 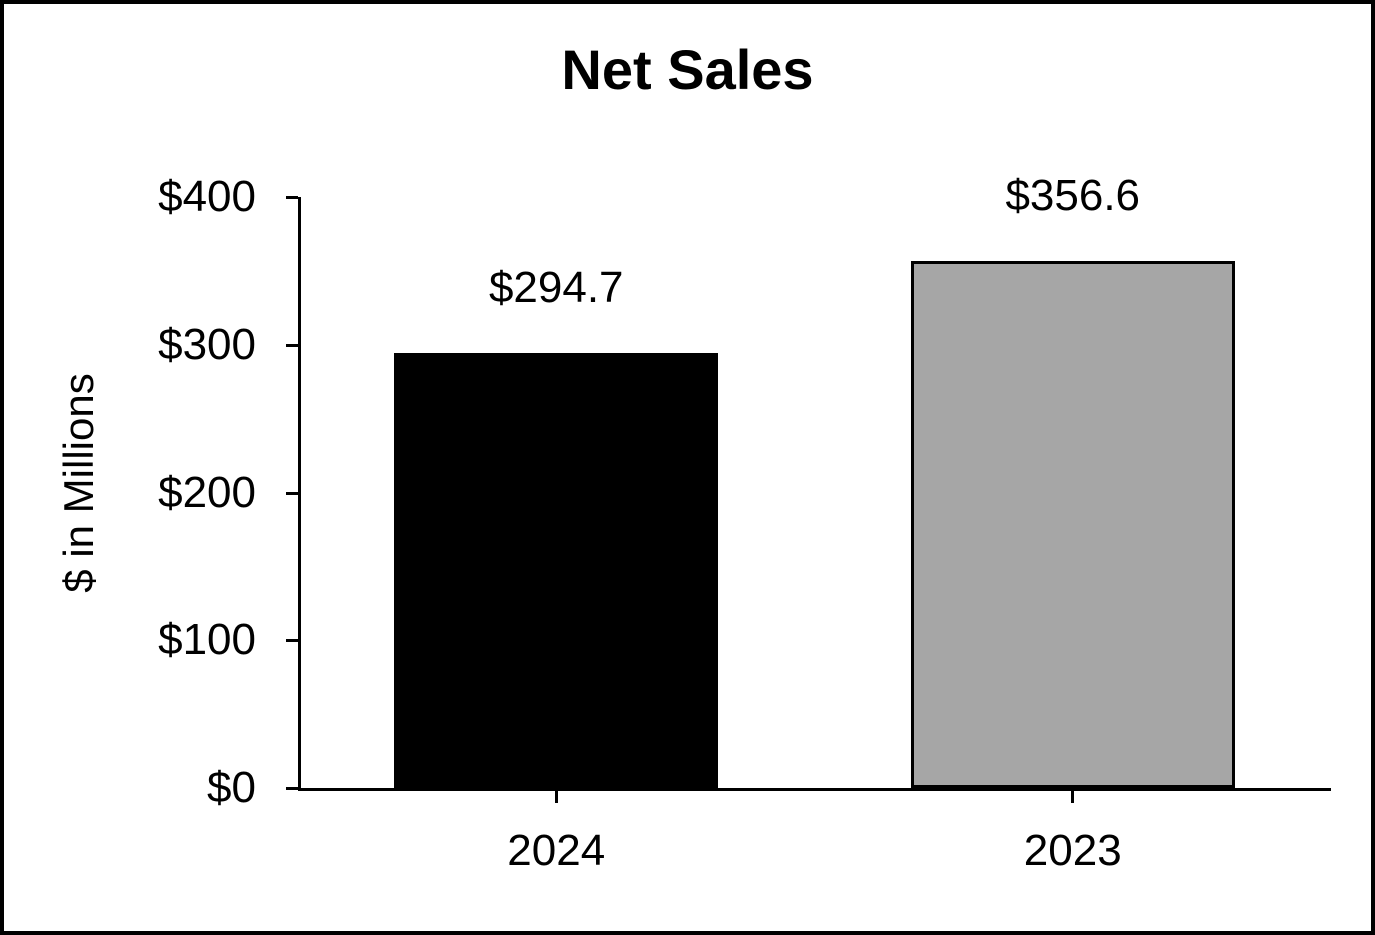 What do you see at coordinates (1072, 524) in the screenshot?
I see `bar-2023` at bounding box center [1072, 524].